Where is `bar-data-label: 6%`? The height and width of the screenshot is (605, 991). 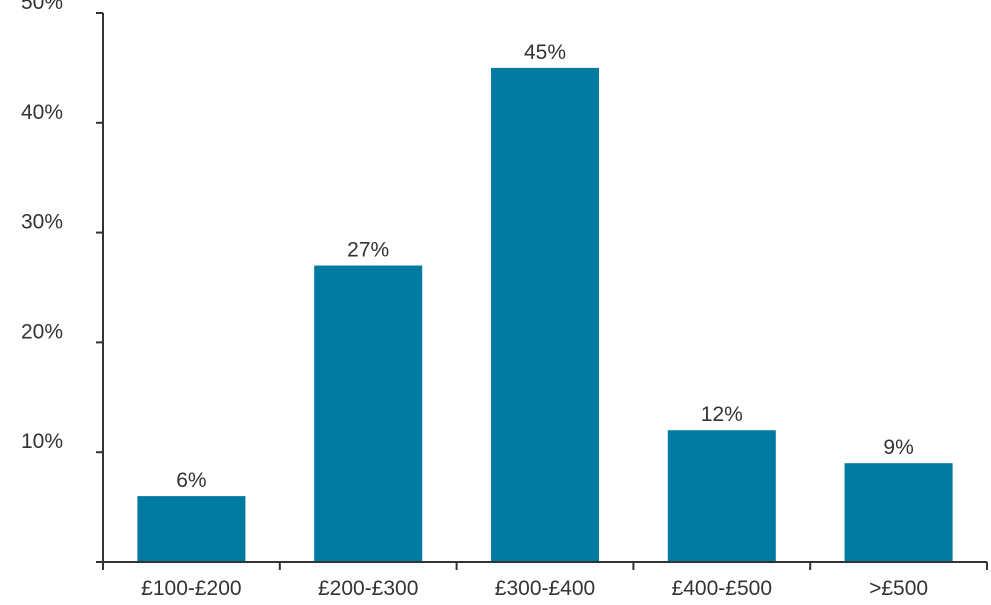 bar-data-label: 6% is located at coordinates (191, 480).